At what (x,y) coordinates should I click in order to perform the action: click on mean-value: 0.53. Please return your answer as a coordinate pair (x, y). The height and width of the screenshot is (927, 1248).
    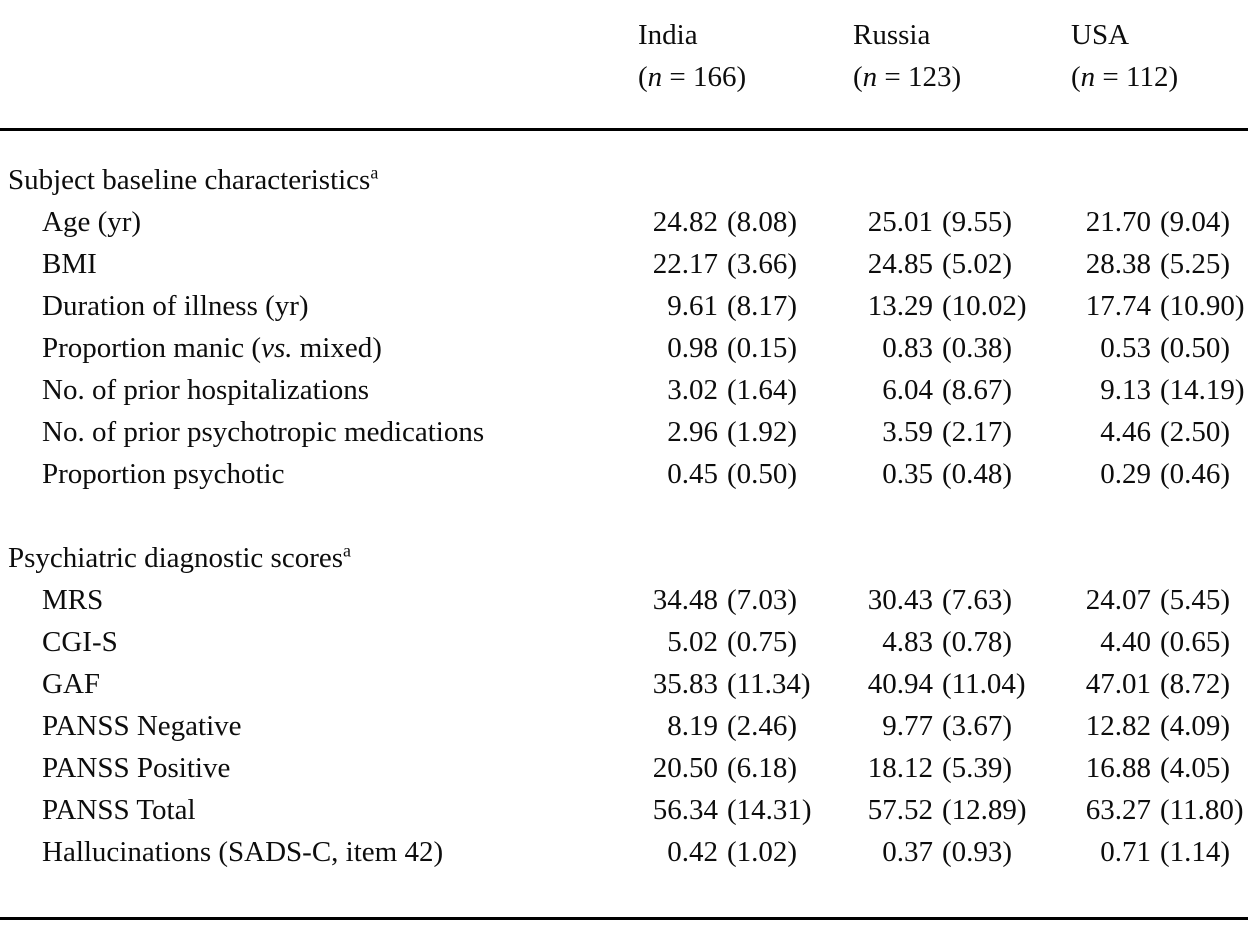
    Looking at the image, I should click on (1125, 348).